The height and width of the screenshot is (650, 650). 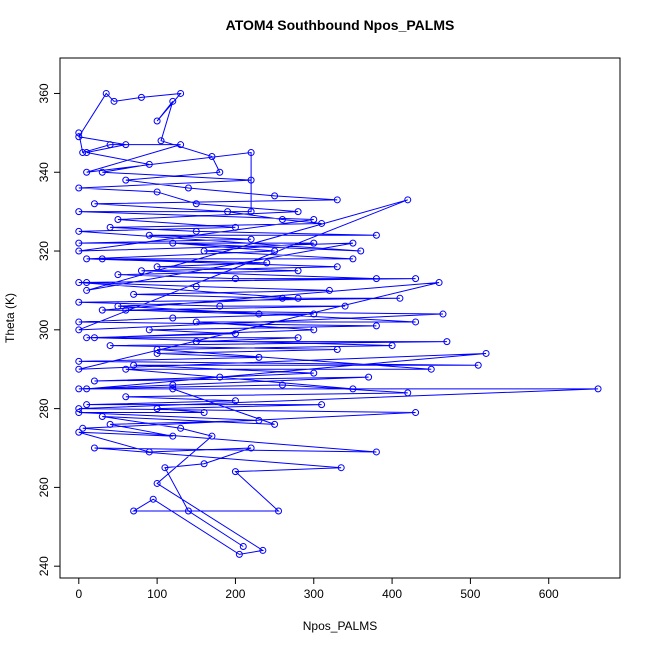 I want to click on y-tick-label: 340, so click(x=44, y=172).